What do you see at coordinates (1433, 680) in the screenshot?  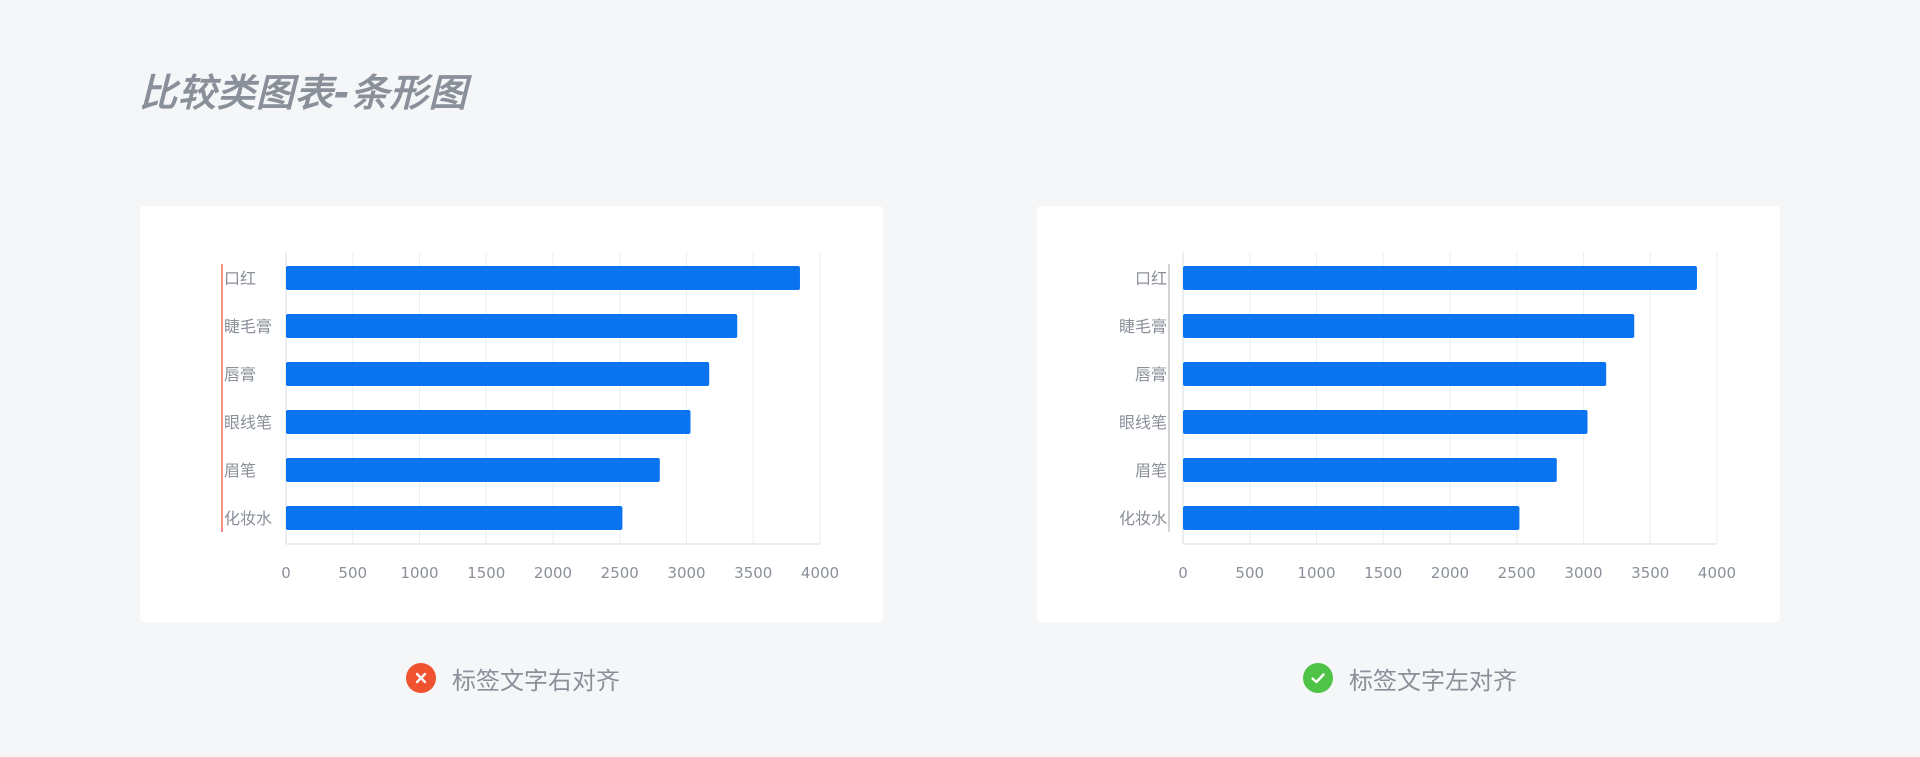 I see `caption-right-text: 标签文字左对齐` at bounding box center [1433, 680].